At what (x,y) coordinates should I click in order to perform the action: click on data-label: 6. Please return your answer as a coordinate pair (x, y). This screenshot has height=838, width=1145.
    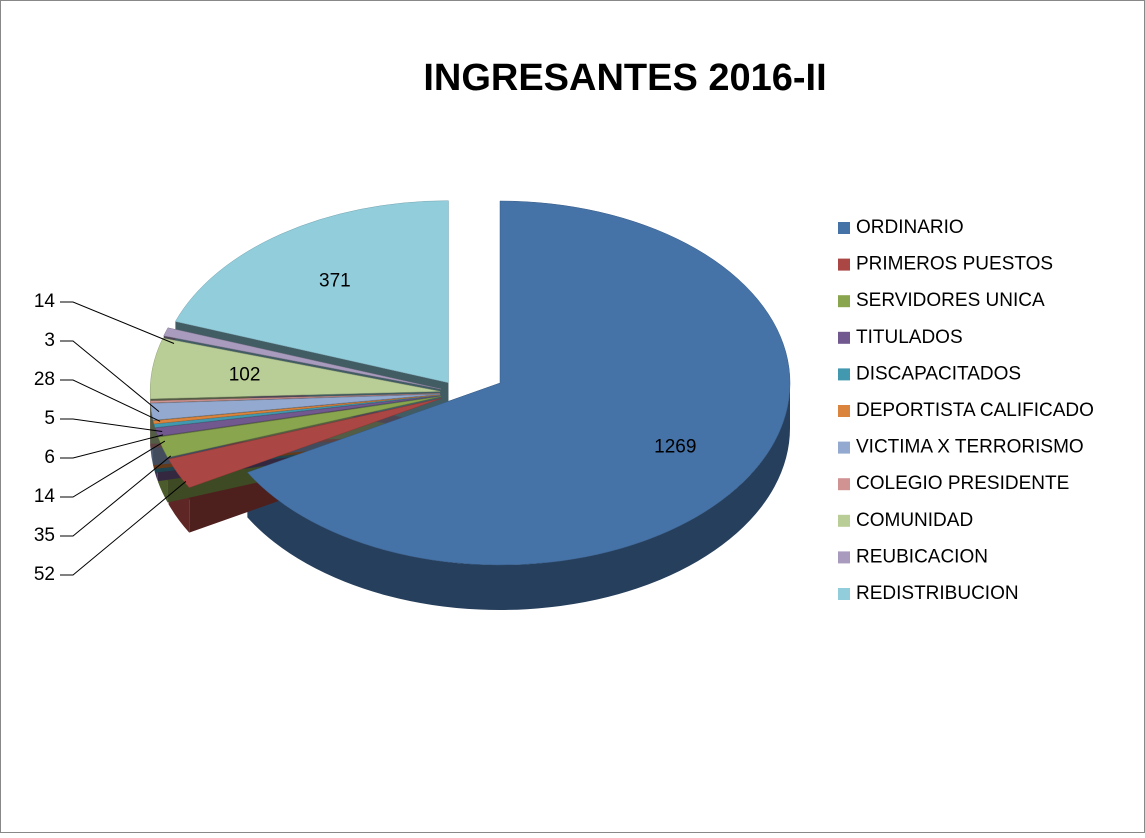
    Looking at the image, I should click on (49, 457).